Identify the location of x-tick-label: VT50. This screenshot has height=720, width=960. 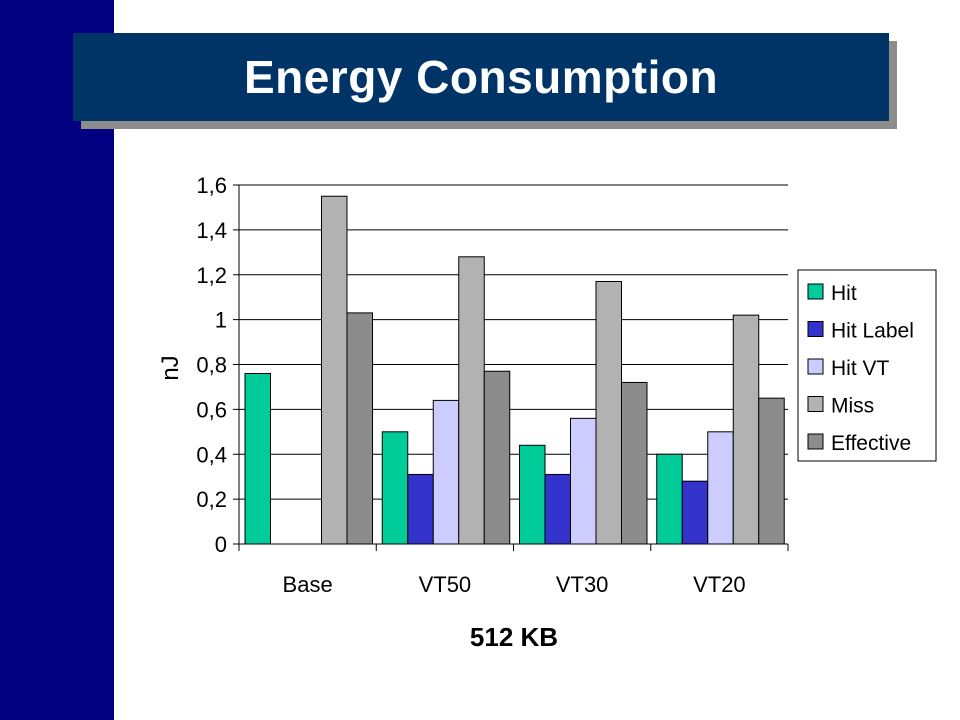
(445, 584).